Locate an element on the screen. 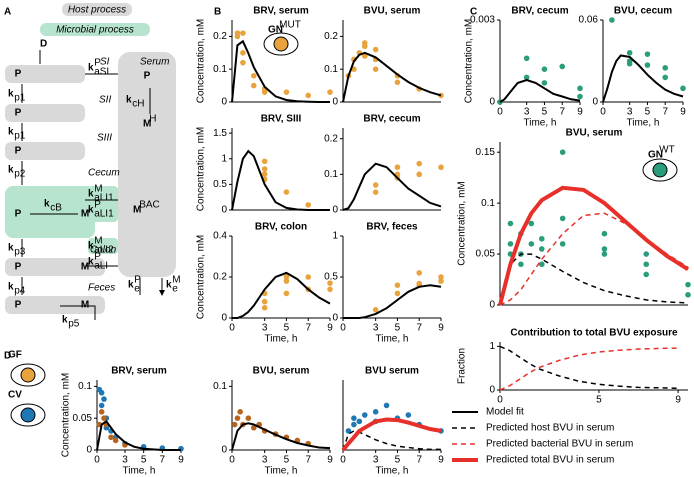  legend-label: Model fit is located at coordinates (505, 412).